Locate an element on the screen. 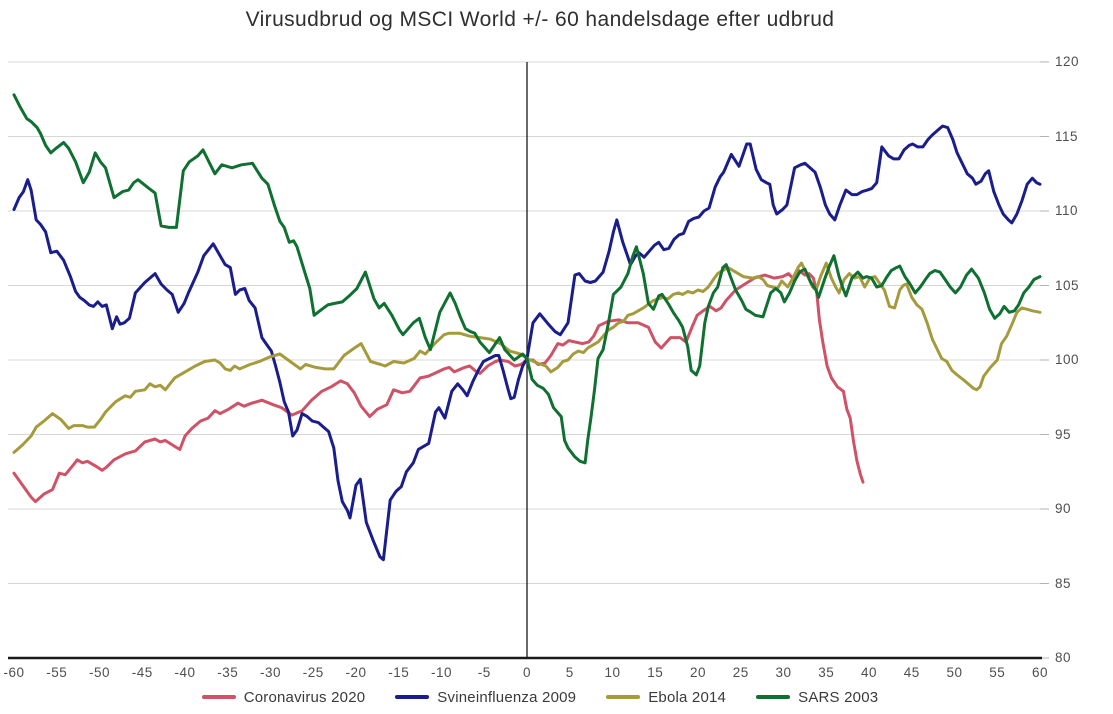 The image size is (1113, 714). legend-label: Ebola 2014 is located at coordinates (687, 697).